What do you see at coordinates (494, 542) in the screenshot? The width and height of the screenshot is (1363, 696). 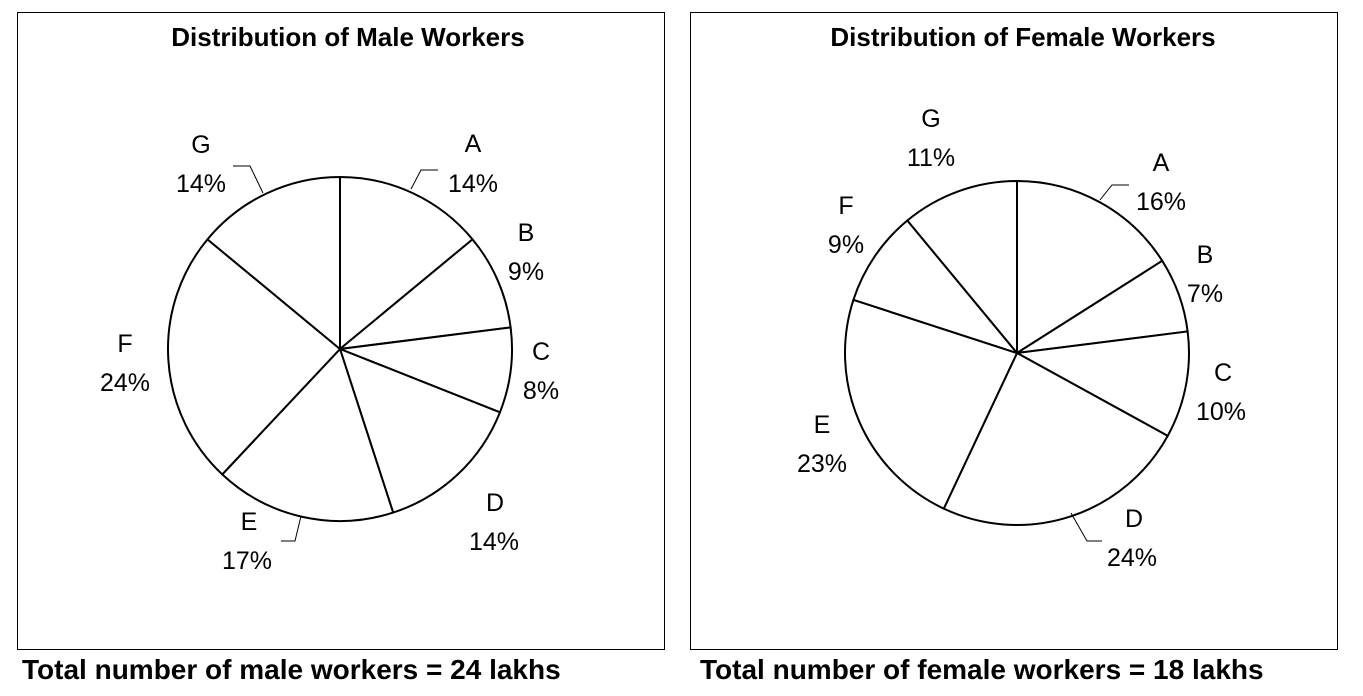 I see `male-slice-value-d: 14%` at bounding box center [494, 542].